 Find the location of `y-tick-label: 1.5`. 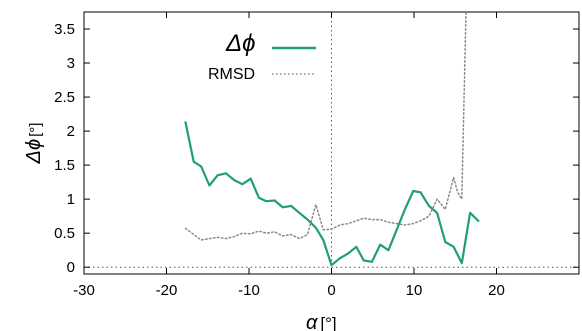

y-tick-label: 1.5 is located at coordinates (64, 165).